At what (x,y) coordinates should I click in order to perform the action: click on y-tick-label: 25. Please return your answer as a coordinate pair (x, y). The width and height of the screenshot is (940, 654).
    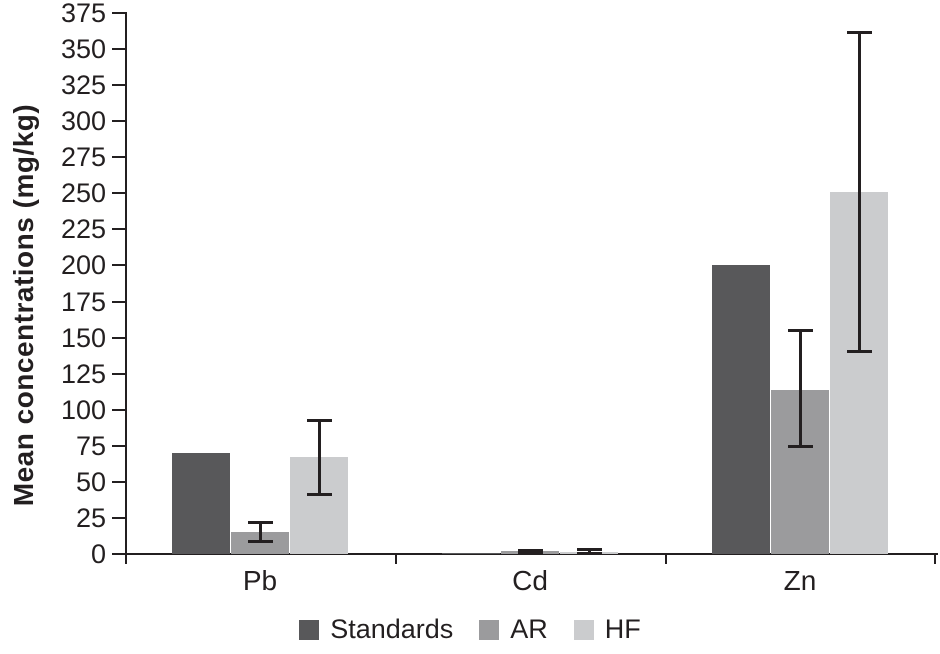
    Looking at the image, I should click on (90, 517).